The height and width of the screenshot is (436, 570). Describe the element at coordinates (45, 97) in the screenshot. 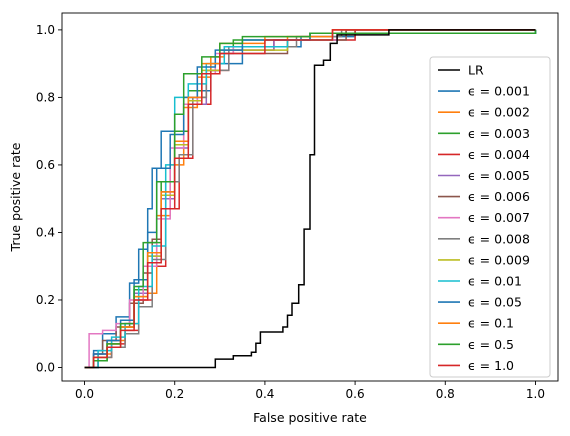

I see `y-tick-label: 0.8` at that location.